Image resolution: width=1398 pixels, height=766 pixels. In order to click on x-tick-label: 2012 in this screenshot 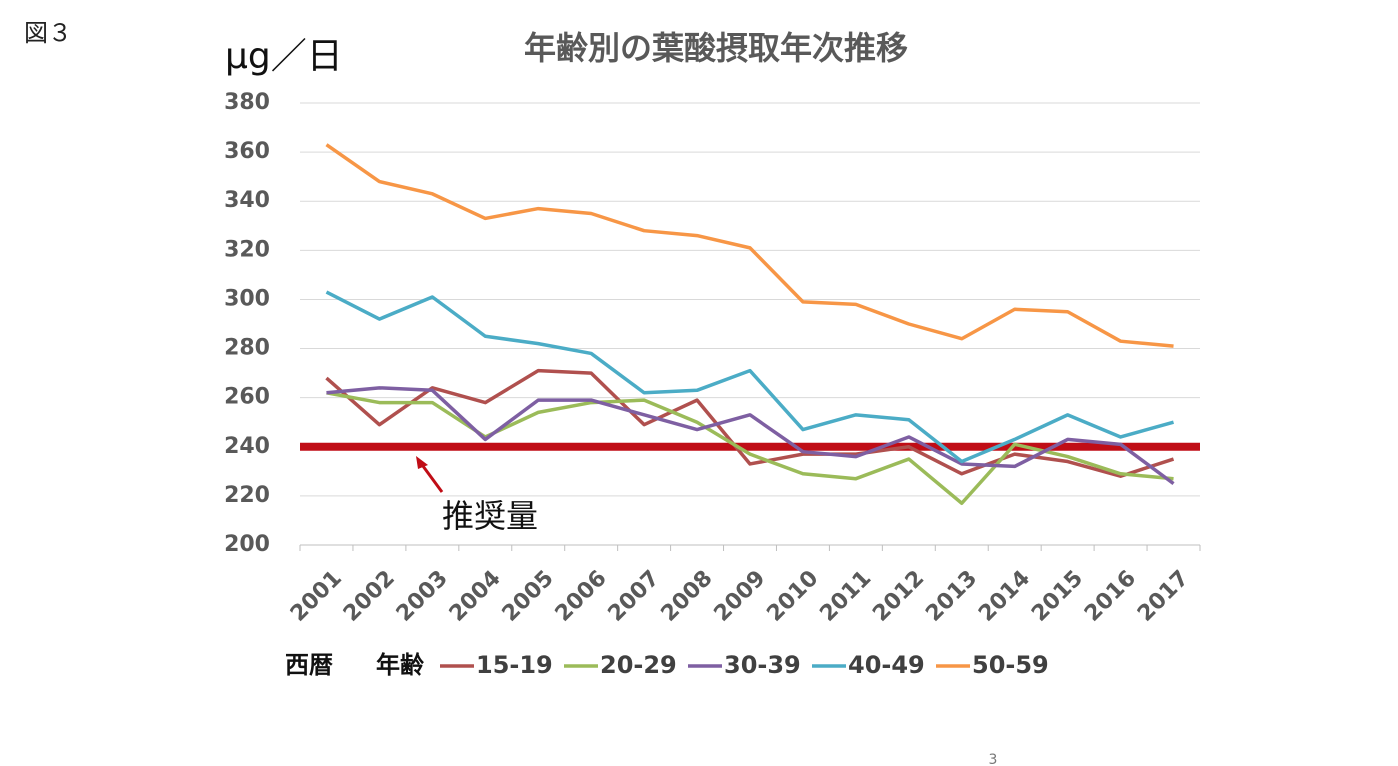, I will do `click(898, 596)`.